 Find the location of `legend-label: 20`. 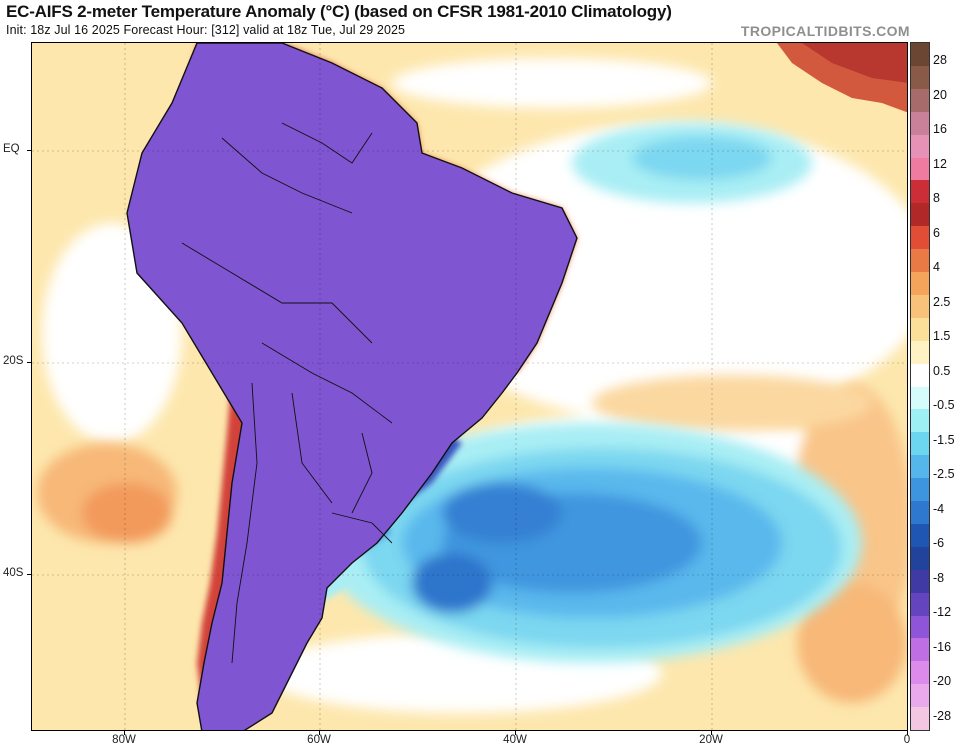

legend-label: 20 is located at coordinates (940, 94).